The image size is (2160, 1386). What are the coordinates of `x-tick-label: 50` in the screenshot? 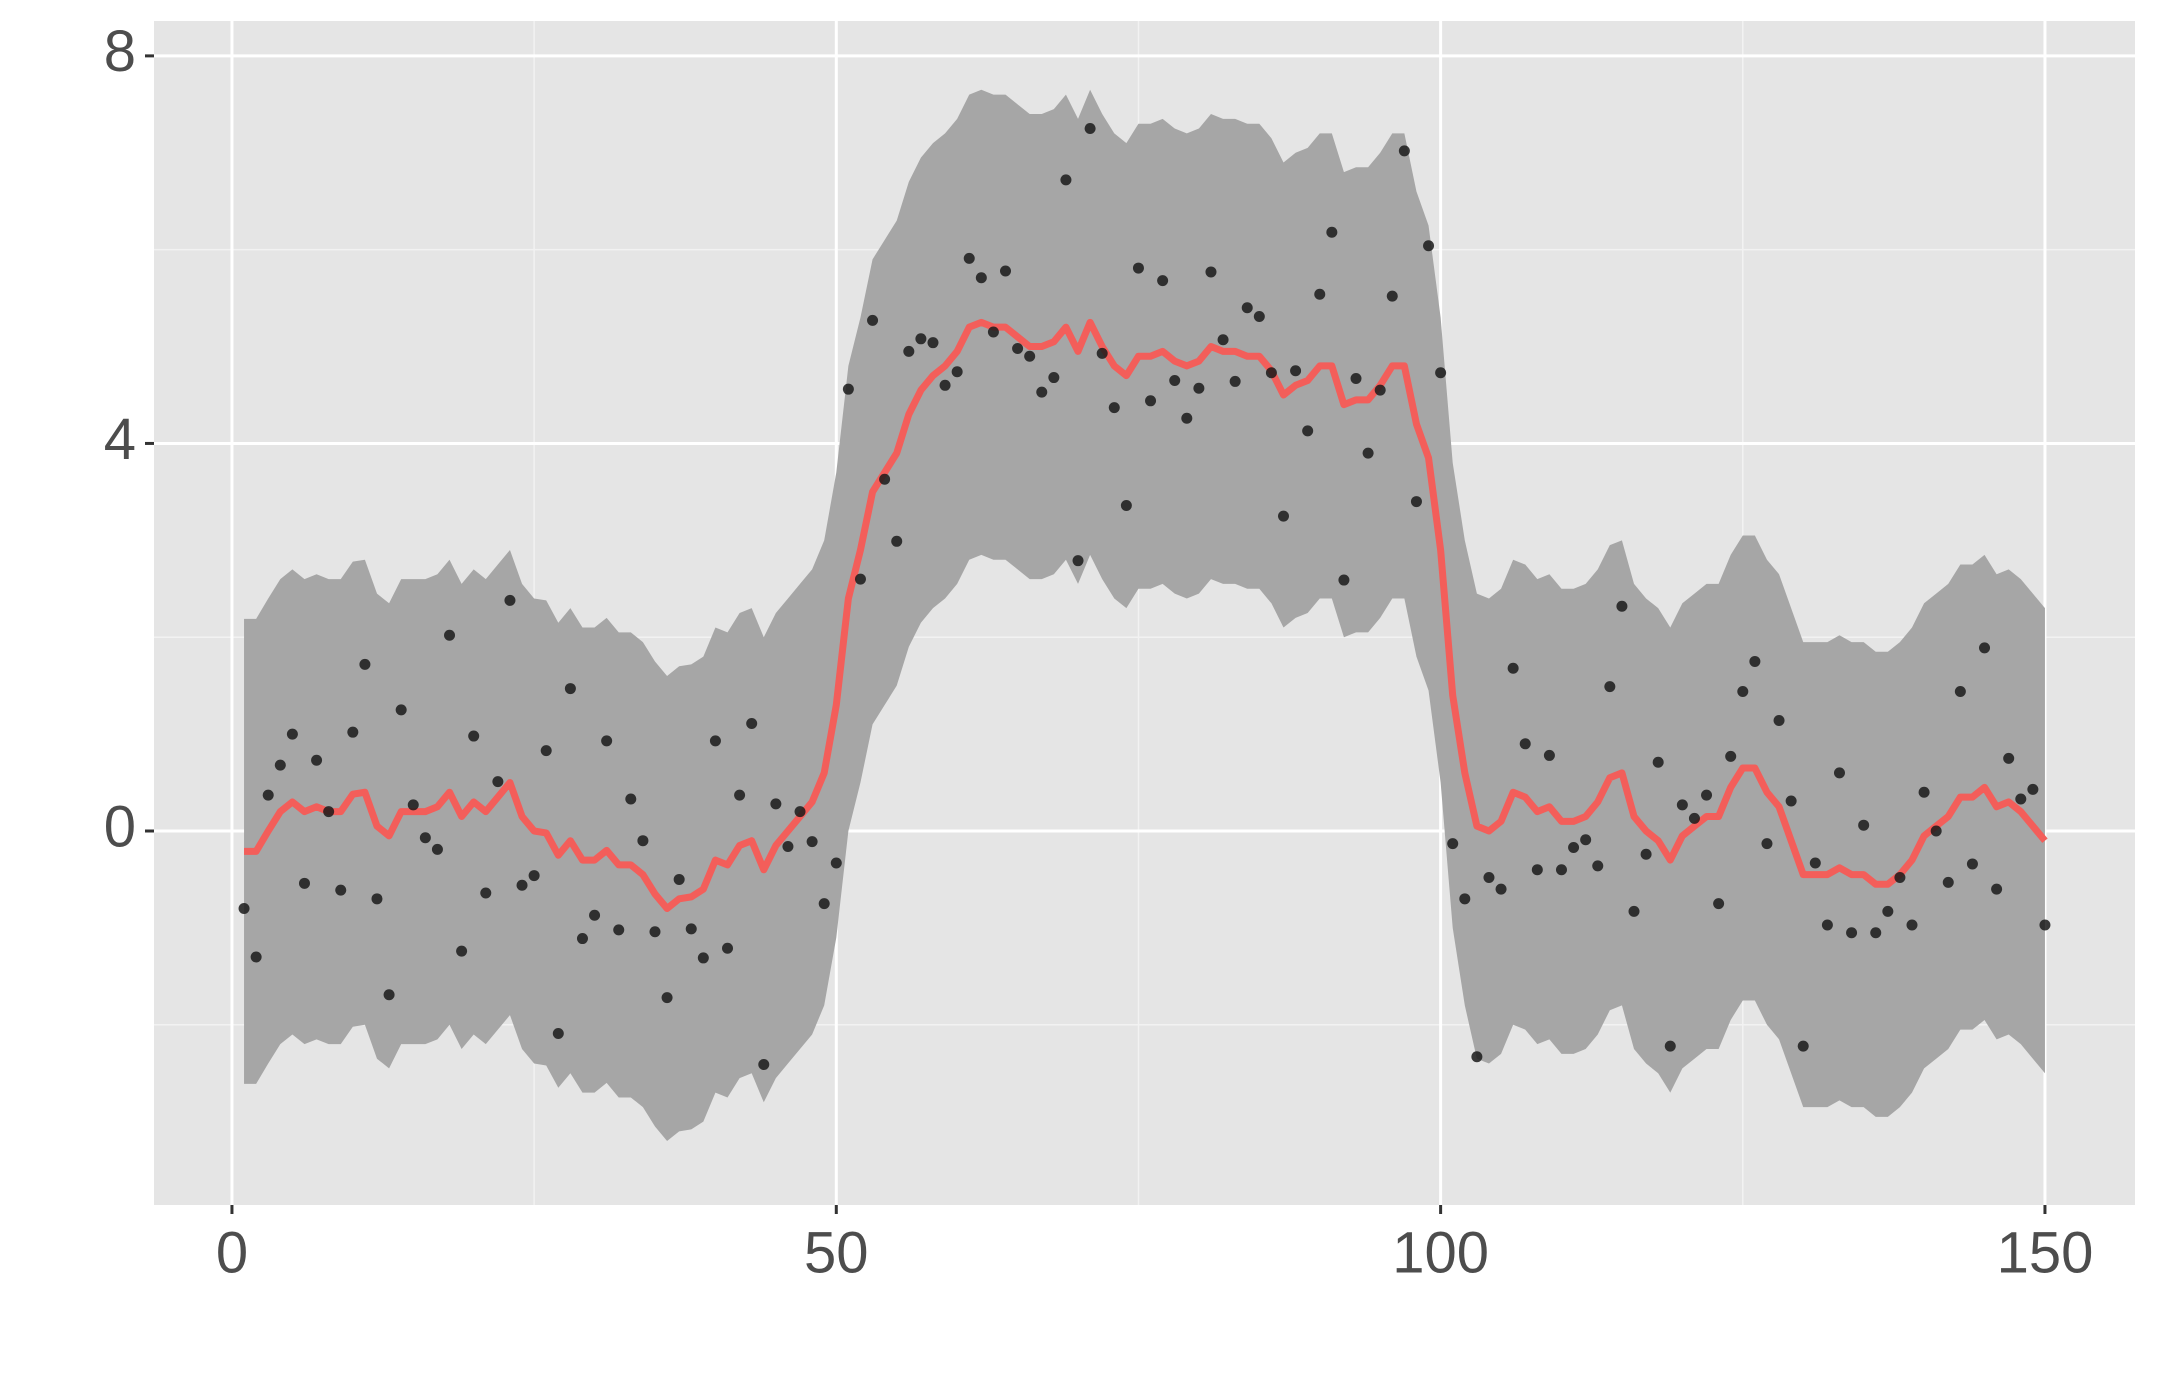 It's located at (836, 1252).